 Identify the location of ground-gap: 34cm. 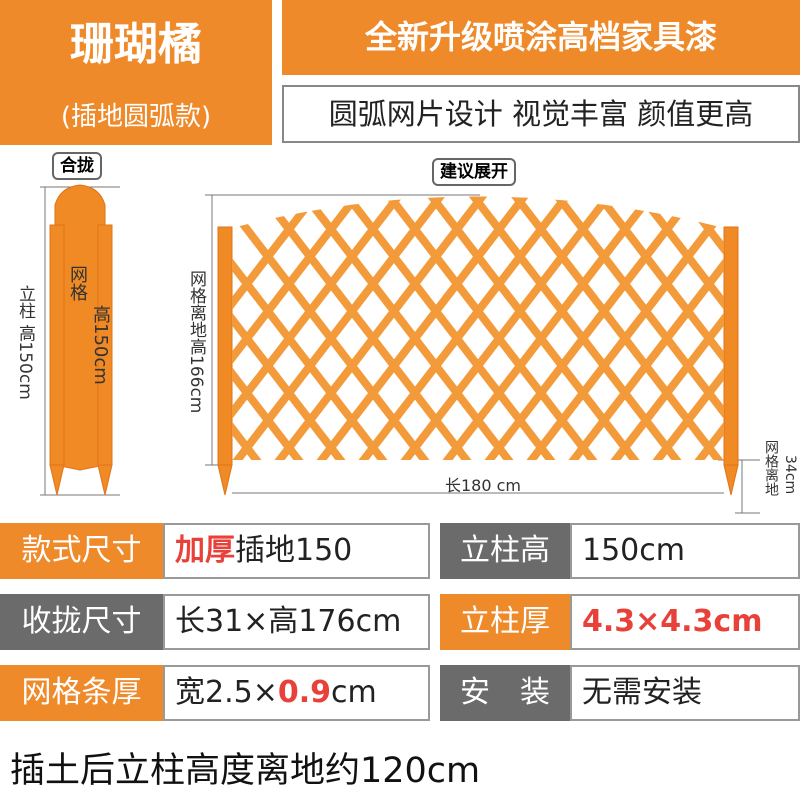
(790, 475).